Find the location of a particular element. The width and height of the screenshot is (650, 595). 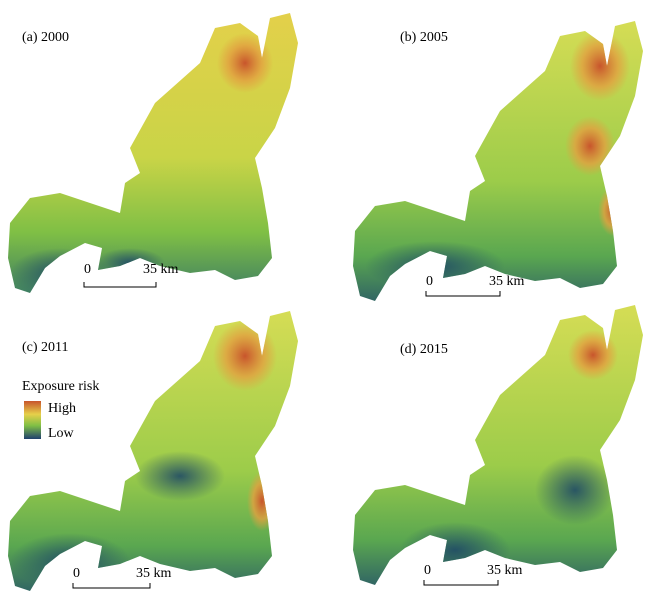

legend-high: High is located at coordinates (62, 408).